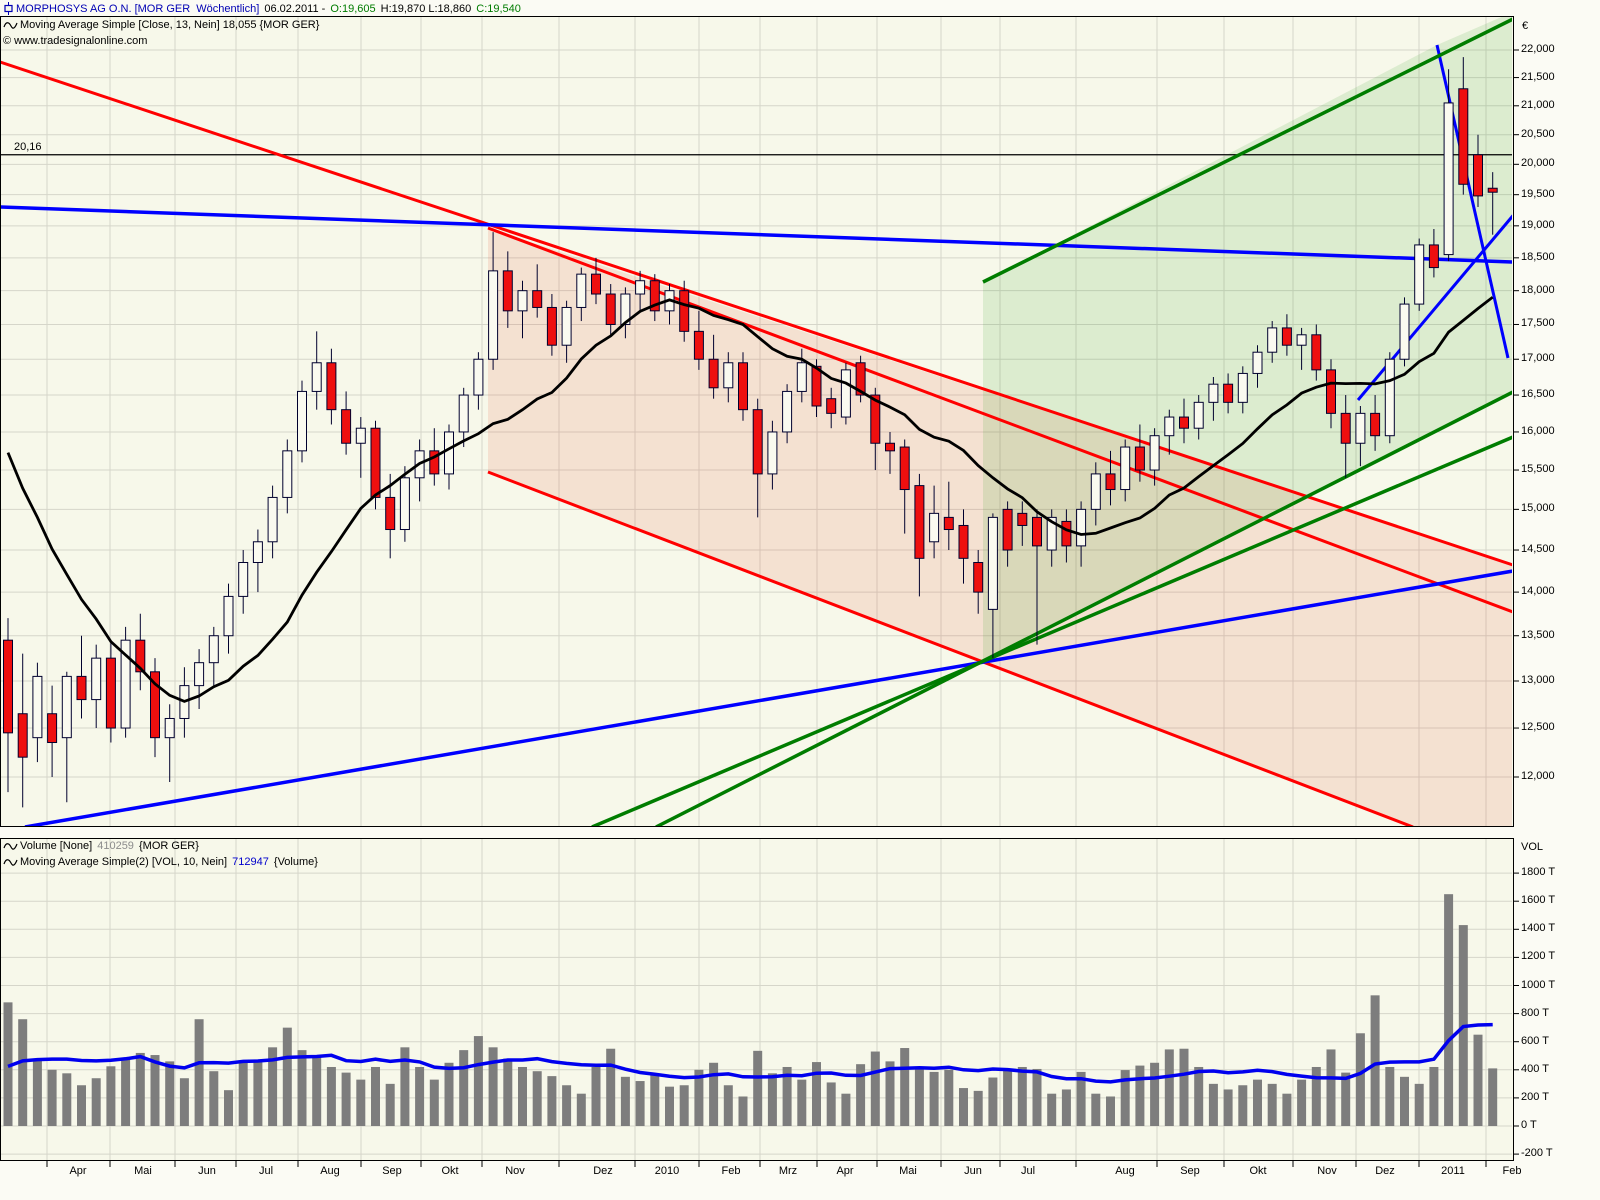 The height and width of the screenshot is (1200, 1600). Describe the element at coordinates (1538, 984) in the screenshot. I see `volume-tick-label: 1000 T` at that location.